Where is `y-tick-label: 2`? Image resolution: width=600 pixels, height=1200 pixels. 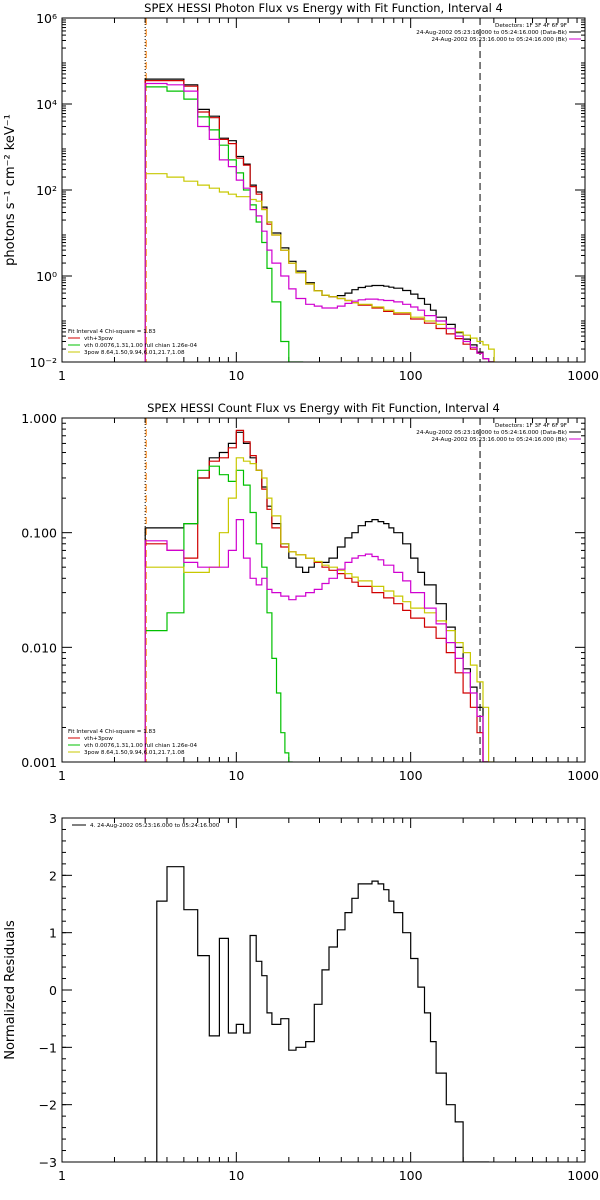 y-tick-label: 2 is located at coordinates (53, 875).